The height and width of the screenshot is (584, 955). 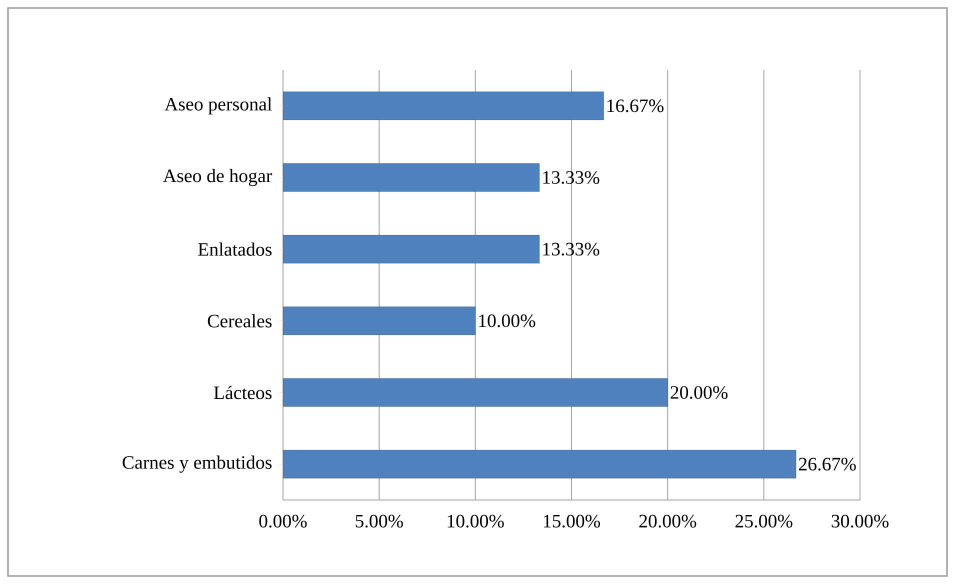 I want to click on y-tick-label: Lácteos, so click(x=243, y=393).